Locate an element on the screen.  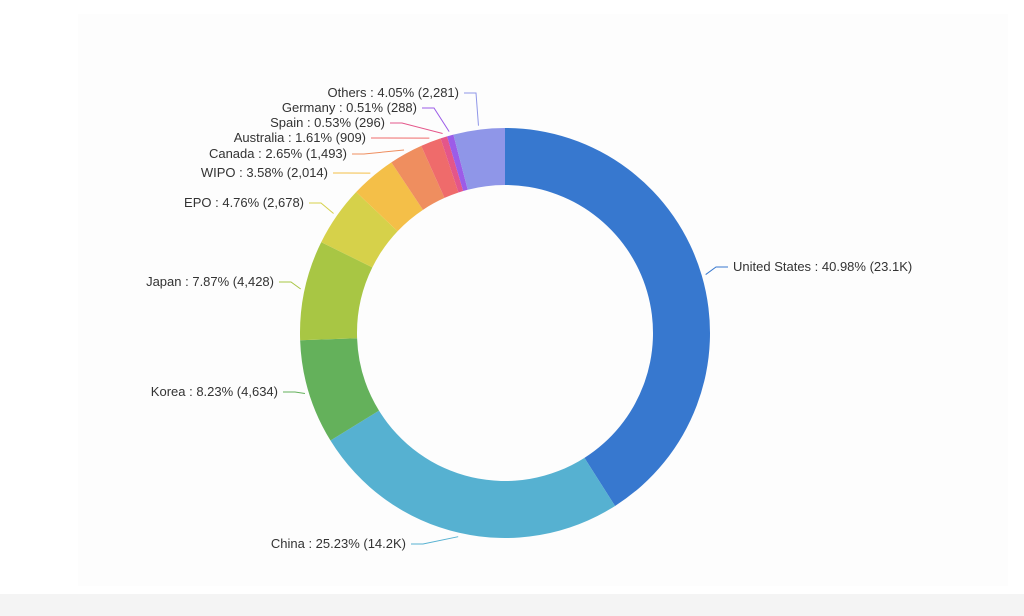
leader-canada is located at coordinates (378, 152).